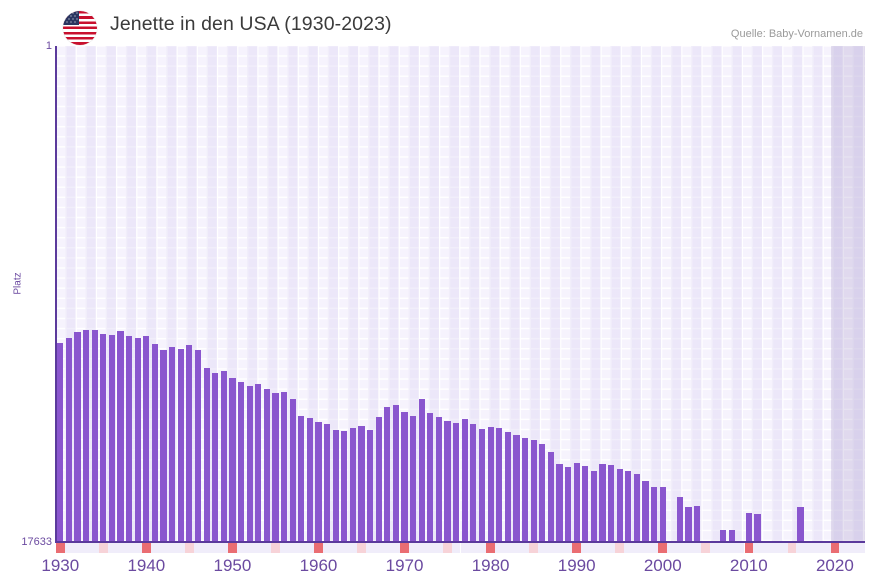  Describe the element at coordinates (847, 294) in the screenshot. I see `future-region-shading` at that location.